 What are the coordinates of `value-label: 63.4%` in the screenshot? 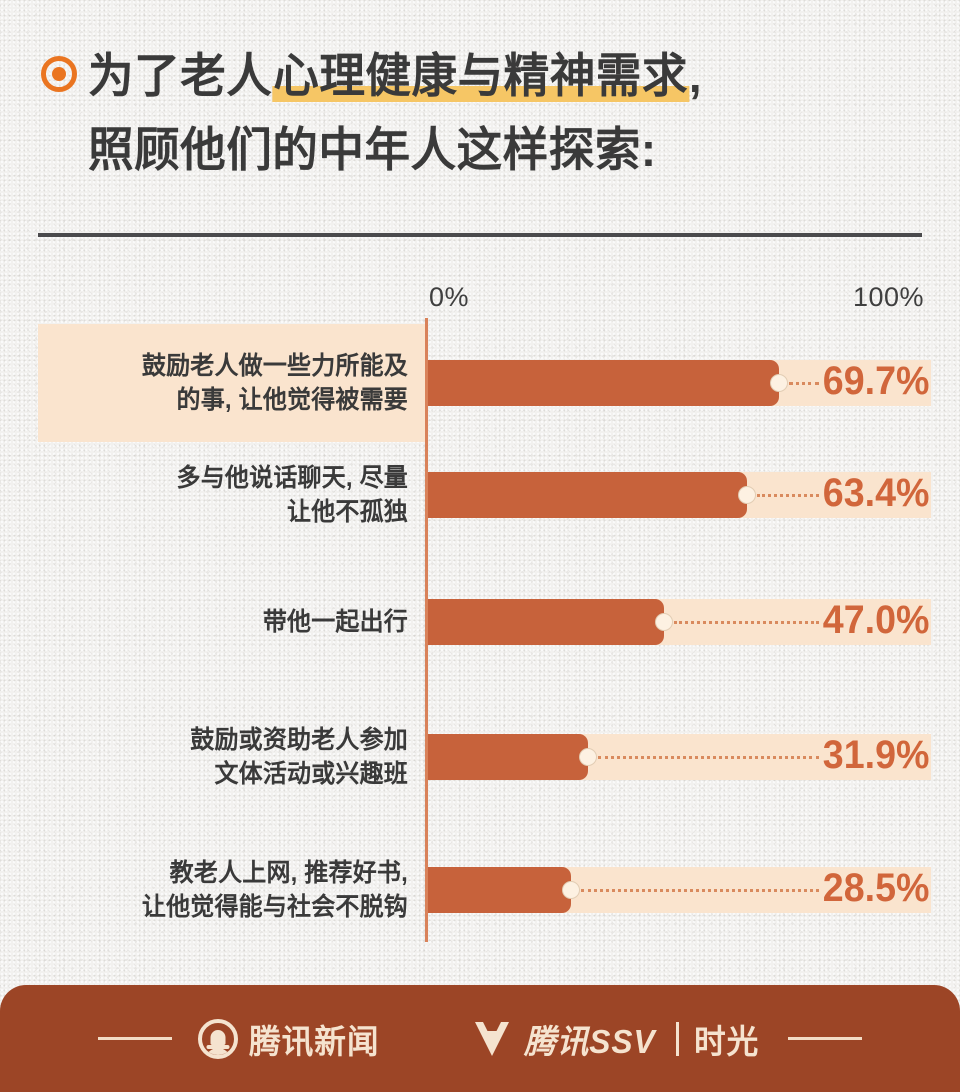 It's located at (875, 493).